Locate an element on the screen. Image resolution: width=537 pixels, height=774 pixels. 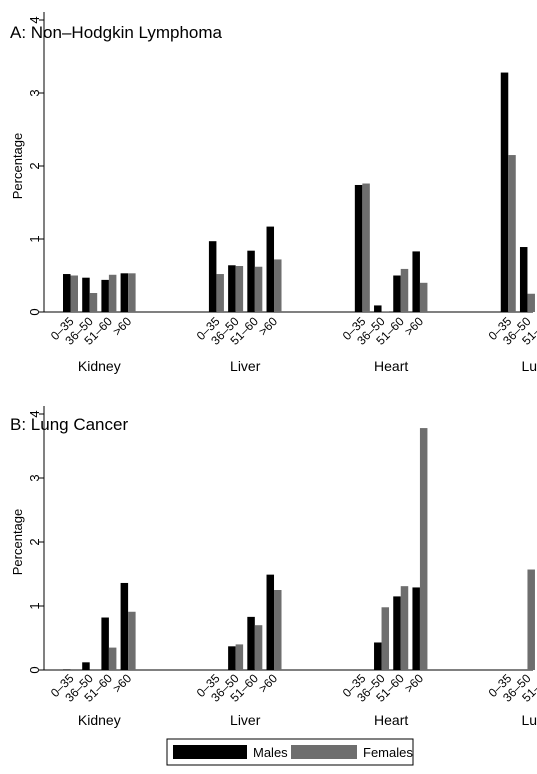
chart-title: B: Lung Cancer is located at coordinates (69, 424).